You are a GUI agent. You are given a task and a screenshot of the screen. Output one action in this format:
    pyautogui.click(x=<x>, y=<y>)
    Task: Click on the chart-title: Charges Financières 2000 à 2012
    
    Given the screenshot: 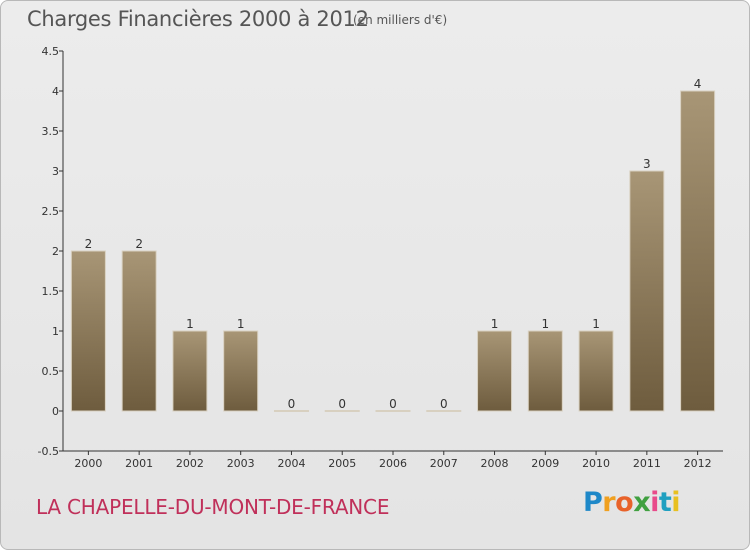 What is the action you would take?
    pyautogui.click(x=198, y=19)
    